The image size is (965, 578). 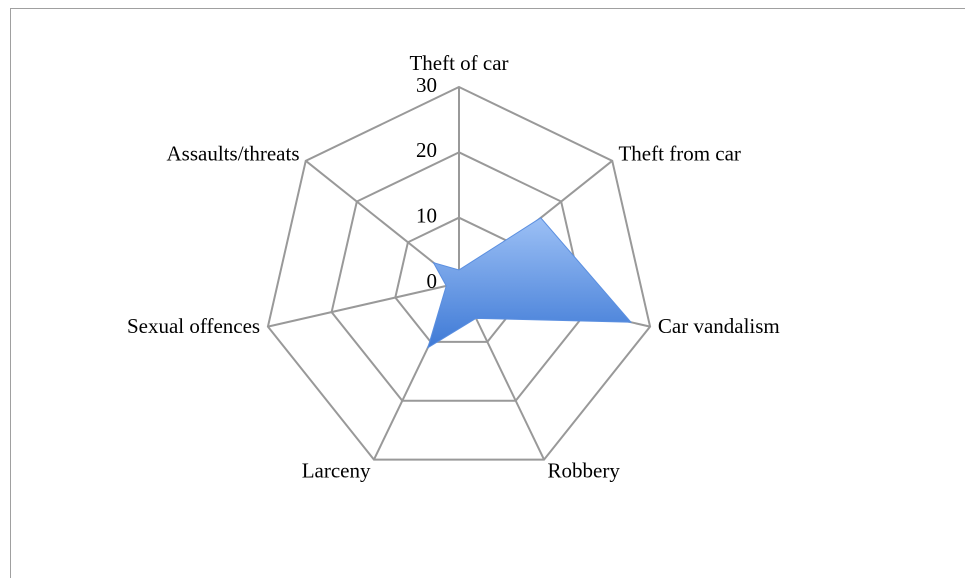 I want to click on category-label: Assaults/threats, so click(x=233, y=154).